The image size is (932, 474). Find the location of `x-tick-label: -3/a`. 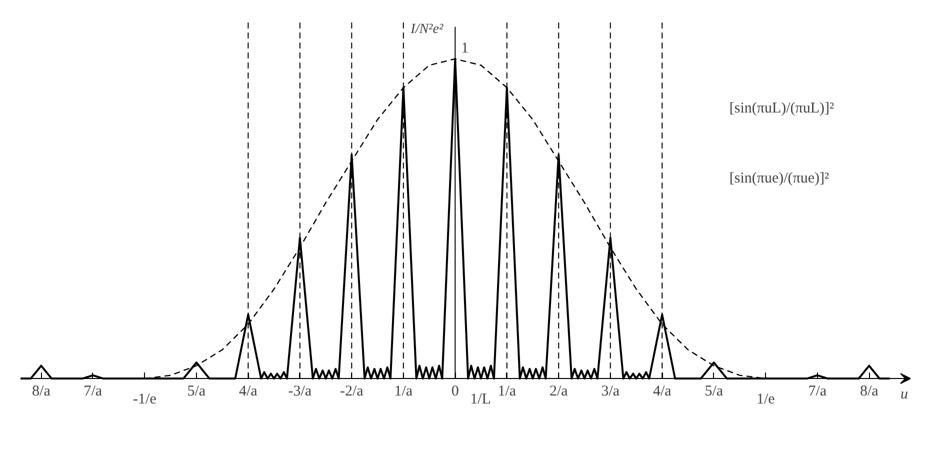

x-tick-label: -3/a is located at coordinates (300, 392).